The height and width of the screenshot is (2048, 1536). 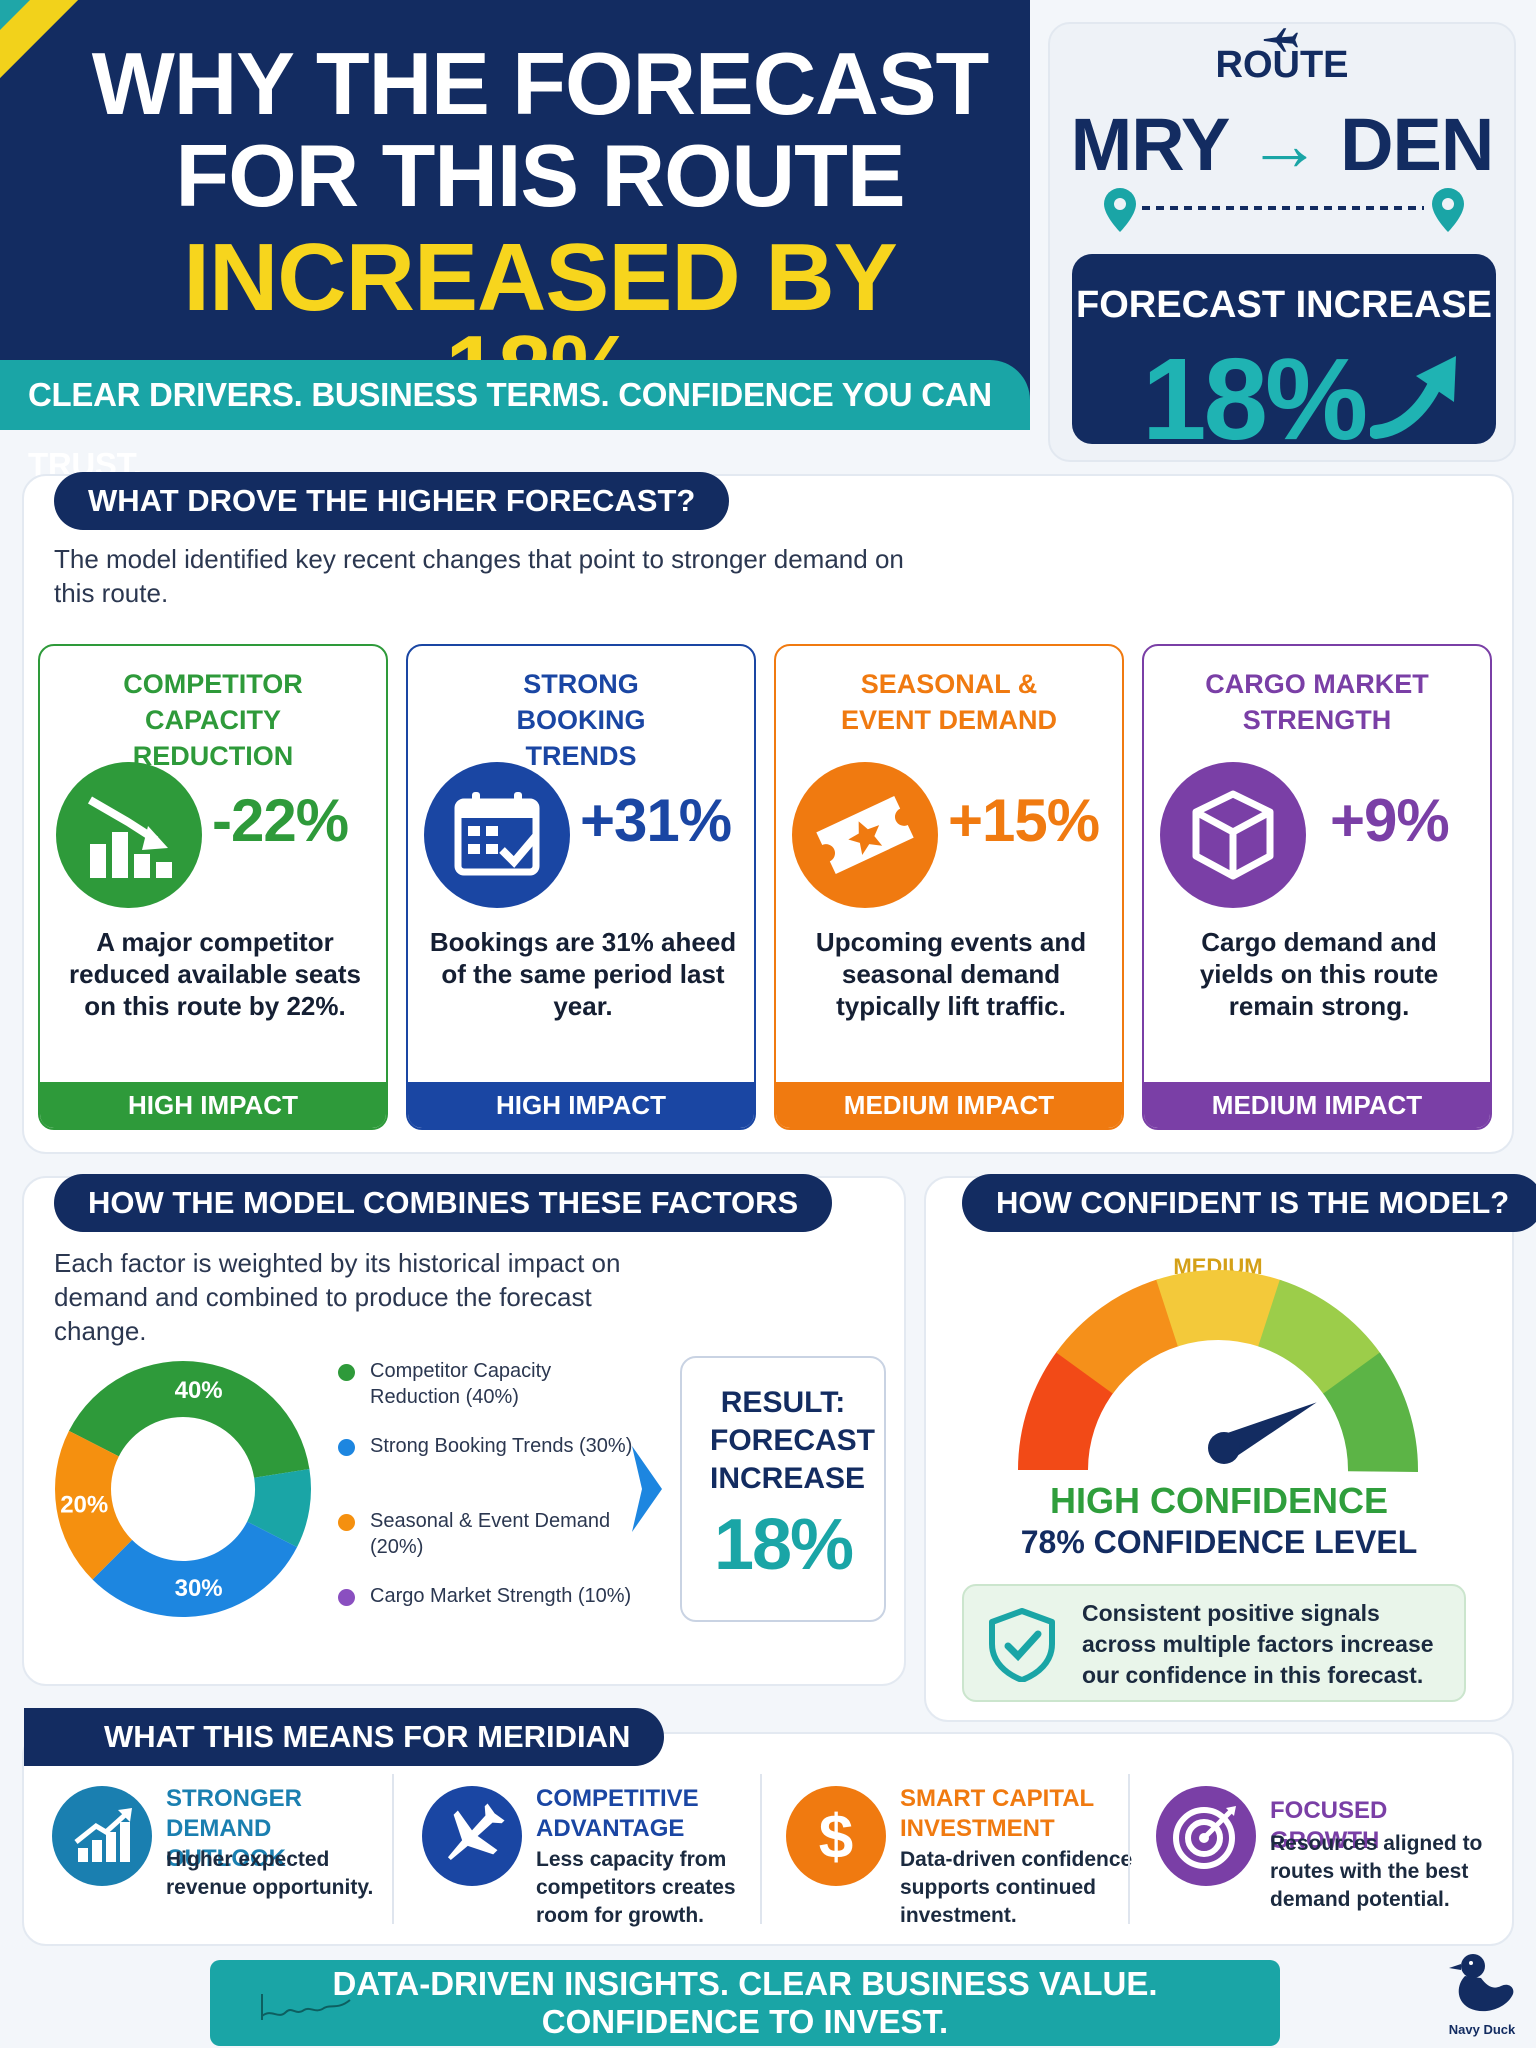 I want to click on forecast-increase-box: FORECAST INCREASE 18%, so click(x=1284, y=359).